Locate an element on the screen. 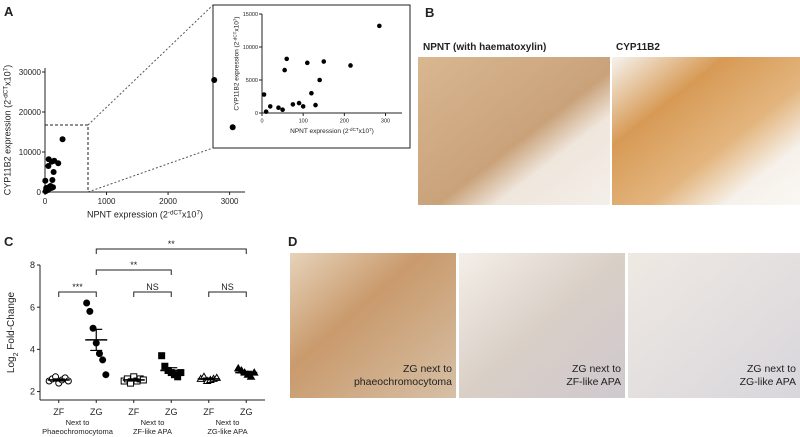 The width and height of the screenshot is (800, 437). axis-label: NPNT expression (2-dCTx107) is located at coordinates (332, 131).